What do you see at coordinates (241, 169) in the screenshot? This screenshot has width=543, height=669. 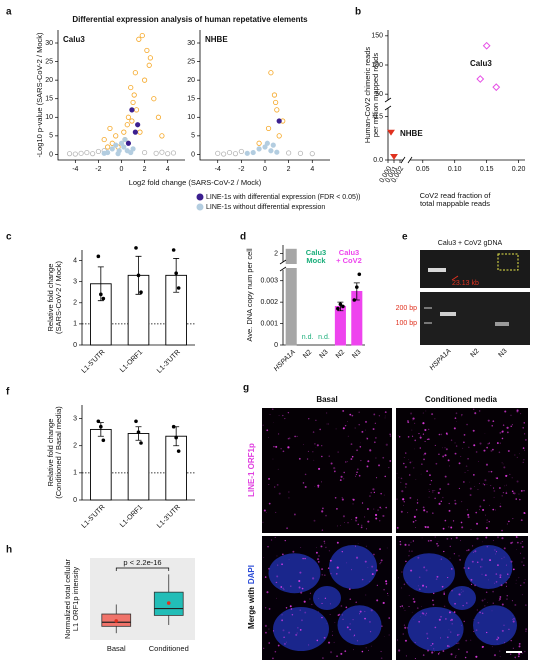 I see `x-tick-label: -2` at bounding box center [241, 169].